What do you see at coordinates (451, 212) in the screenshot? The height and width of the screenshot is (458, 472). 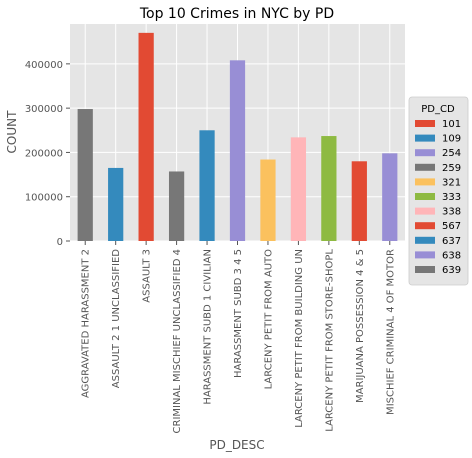 I see `legend-label: 338` at bounding box center [451, 212].